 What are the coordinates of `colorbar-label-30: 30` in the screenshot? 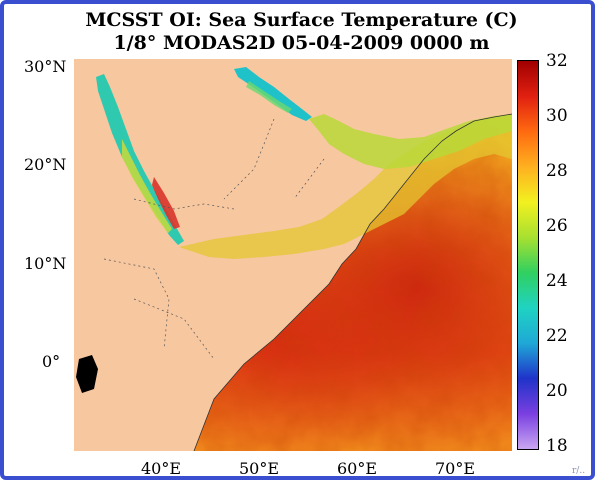 It's located at (557, 116).